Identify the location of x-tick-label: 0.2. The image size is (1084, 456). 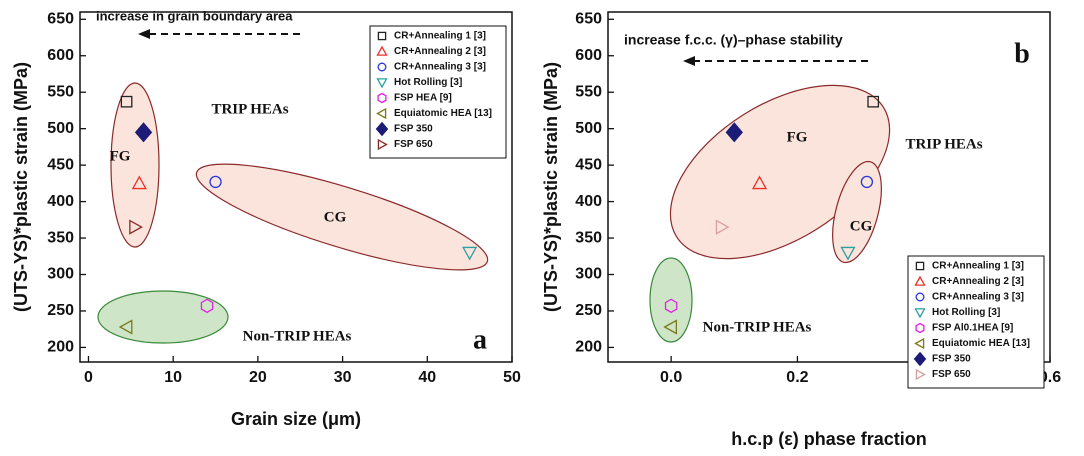
(797, 377).